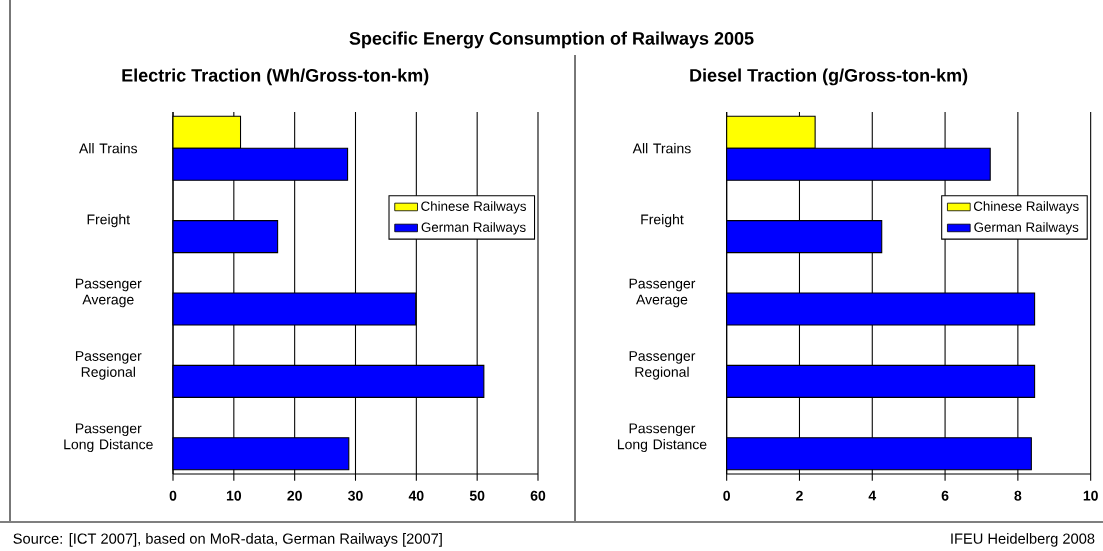 This screenshot has height=551, width=1103. I want to click on x-tick-label: 8, so click(1018, 495).